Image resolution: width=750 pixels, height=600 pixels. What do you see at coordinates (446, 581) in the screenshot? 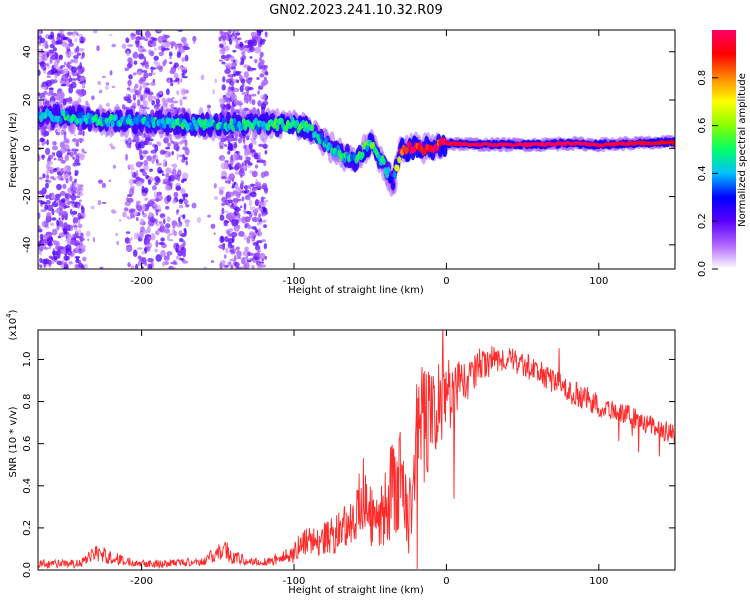
I see `x-tick-label: 0` at bounding box center [446, 581].